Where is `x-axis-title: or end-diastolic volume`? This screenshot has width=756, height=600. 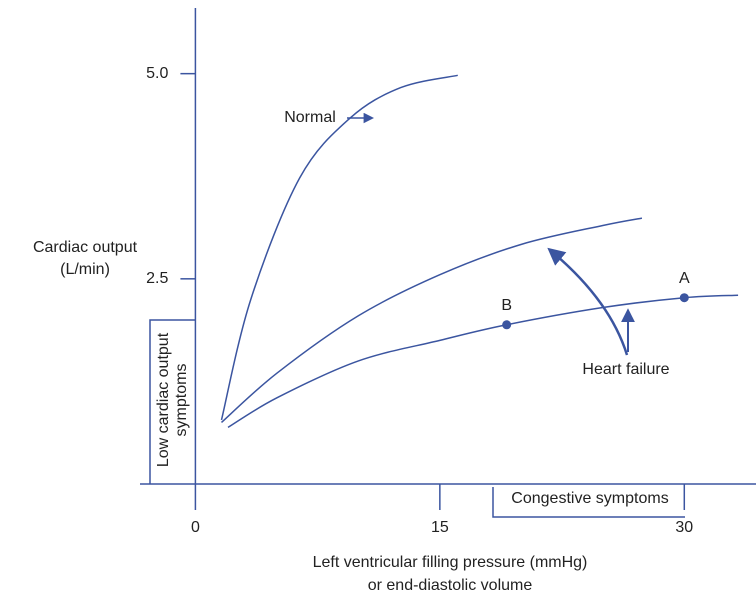 x-axis-title: or end-diastolic volume is located at coordinates (450, 585).